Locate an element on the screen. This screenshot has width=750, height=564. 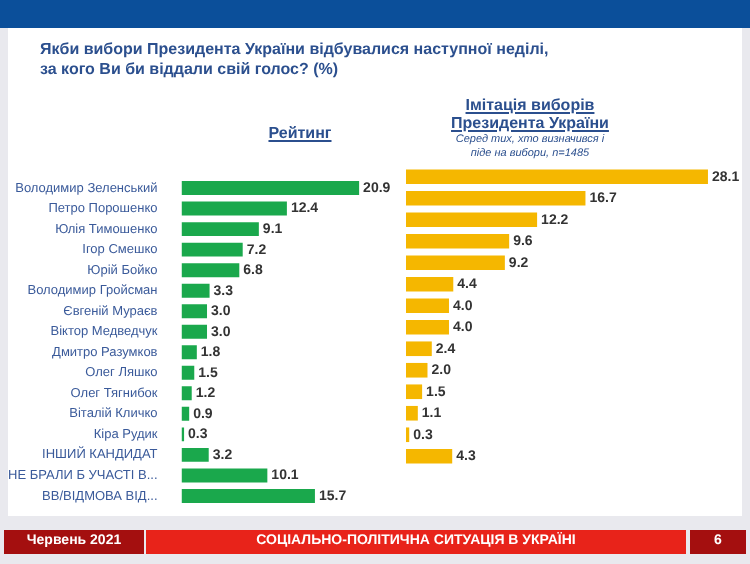
text: Якби вибори Президента України відбувалися наступної неділі, за кого Ви би віддали свій голос? (%) is located at coordinates (295, 60).